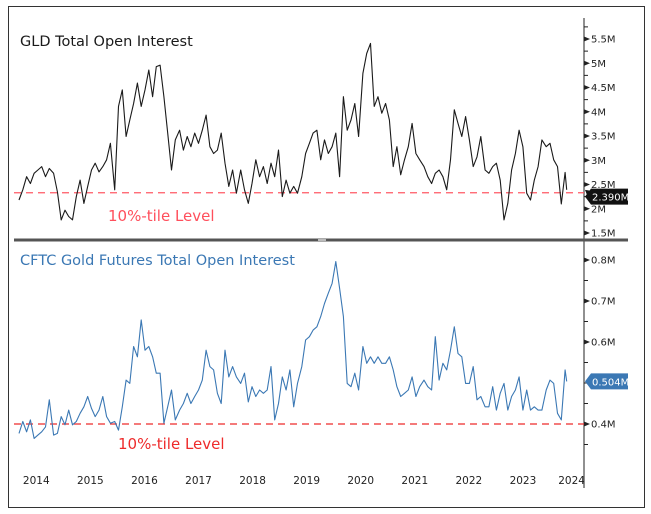  I want to click on x-tick-label: 2023, so click(523, 481).